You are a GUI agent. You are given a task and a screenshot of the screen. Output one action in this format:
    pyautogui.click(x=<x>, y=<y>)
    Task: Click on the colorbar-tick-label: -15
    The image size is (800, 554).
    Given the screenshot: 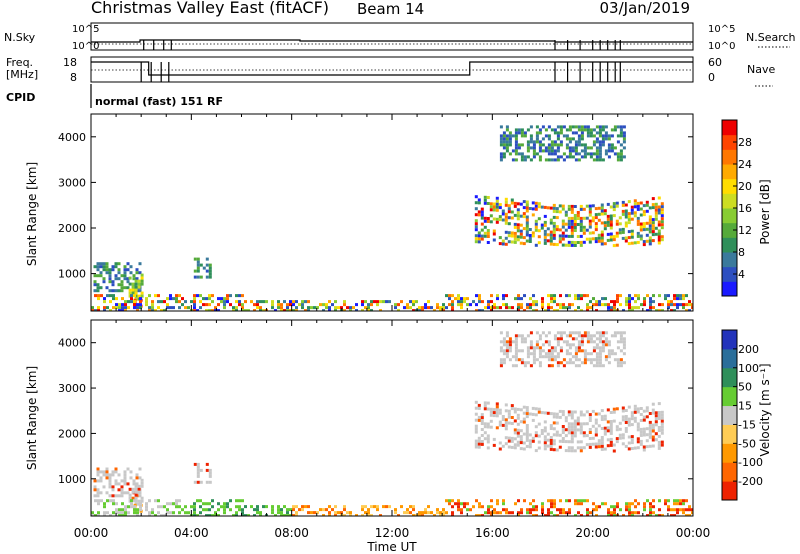 What is the action you would take?
    pyautogui.click(x=747, y=424)
    